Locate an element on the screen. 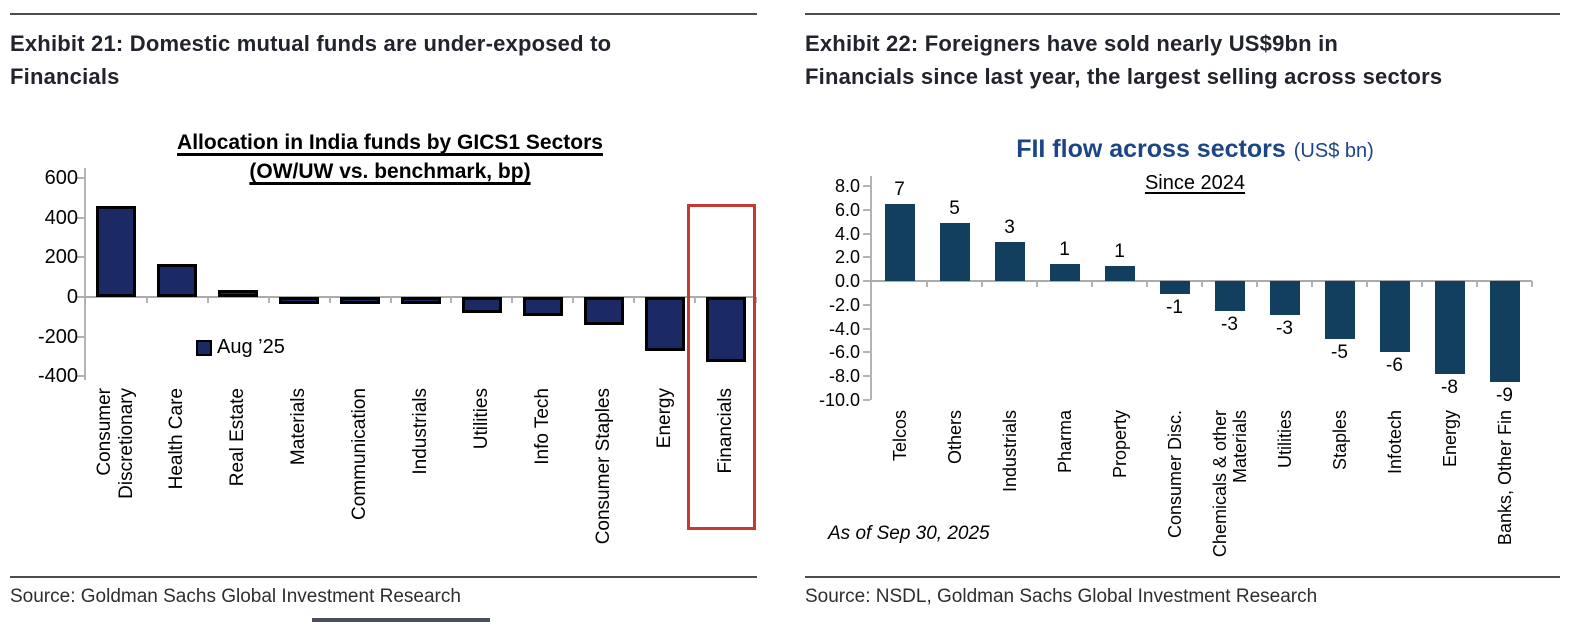 This screenshot has height=622, width=1580. y-tick-label: 8.0 is located at coordinates (847, 186).